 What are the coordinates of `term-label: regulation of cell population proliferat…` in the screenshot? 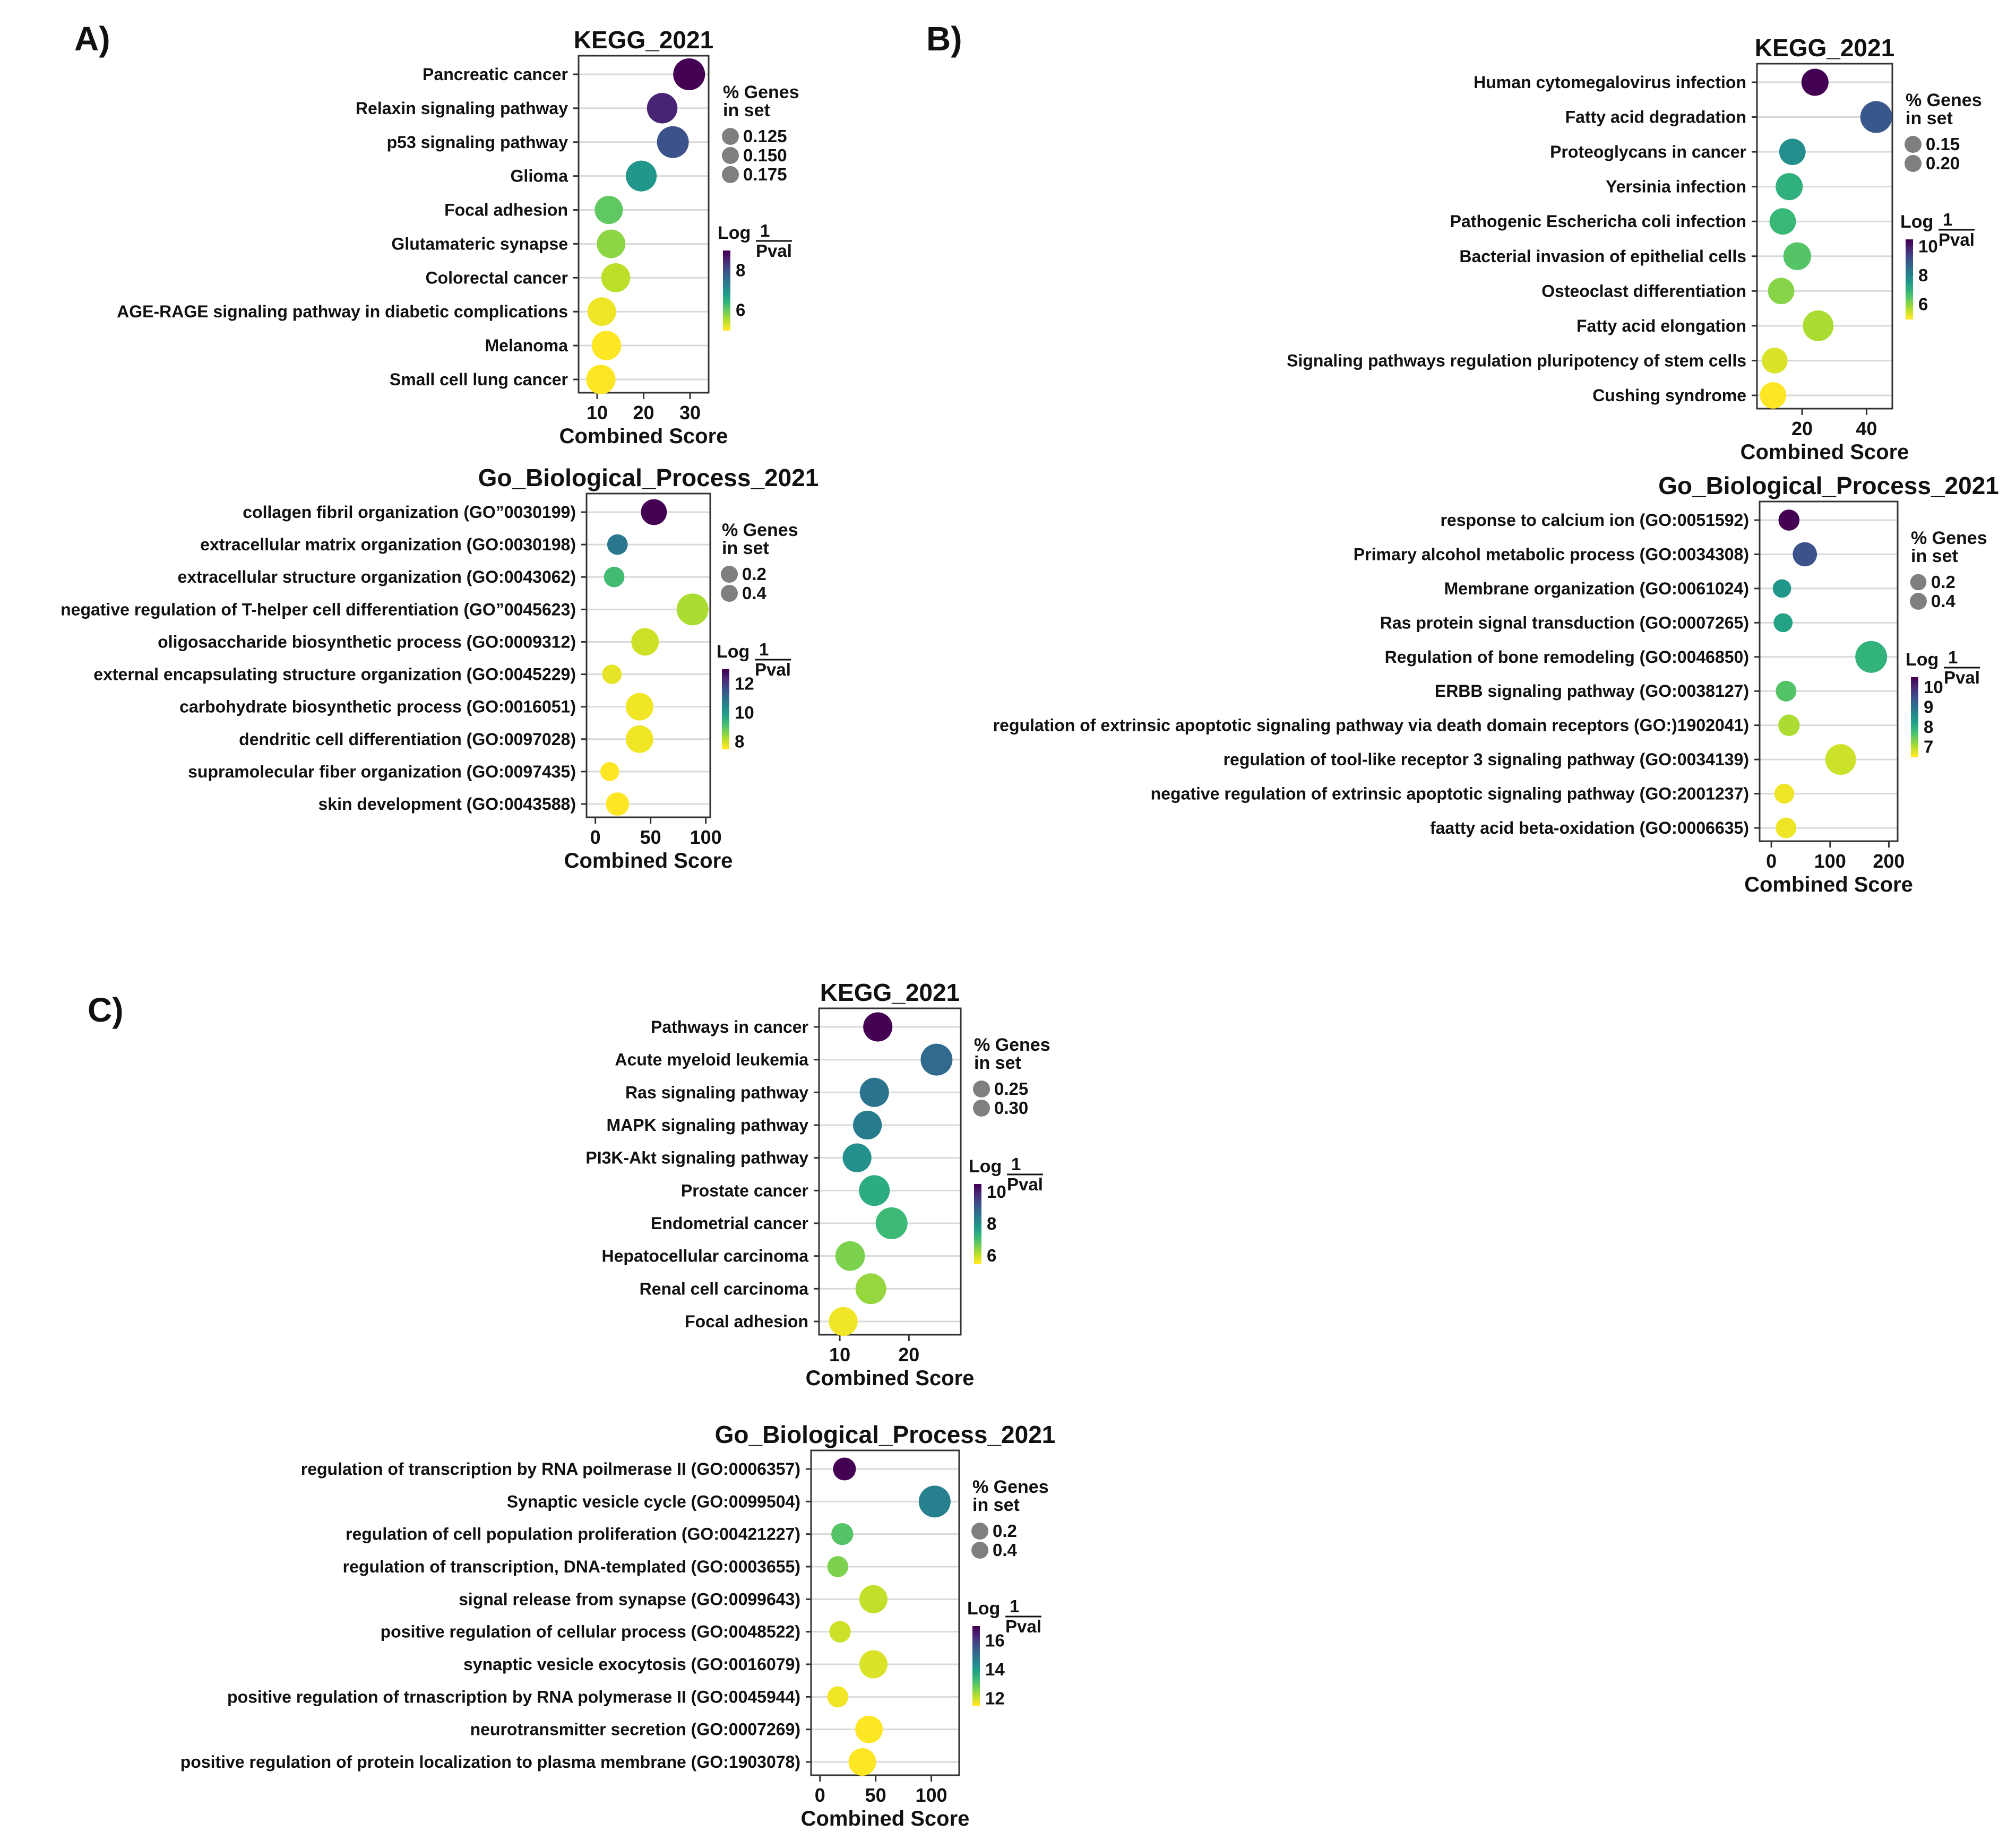 It's located at (573, 1535).